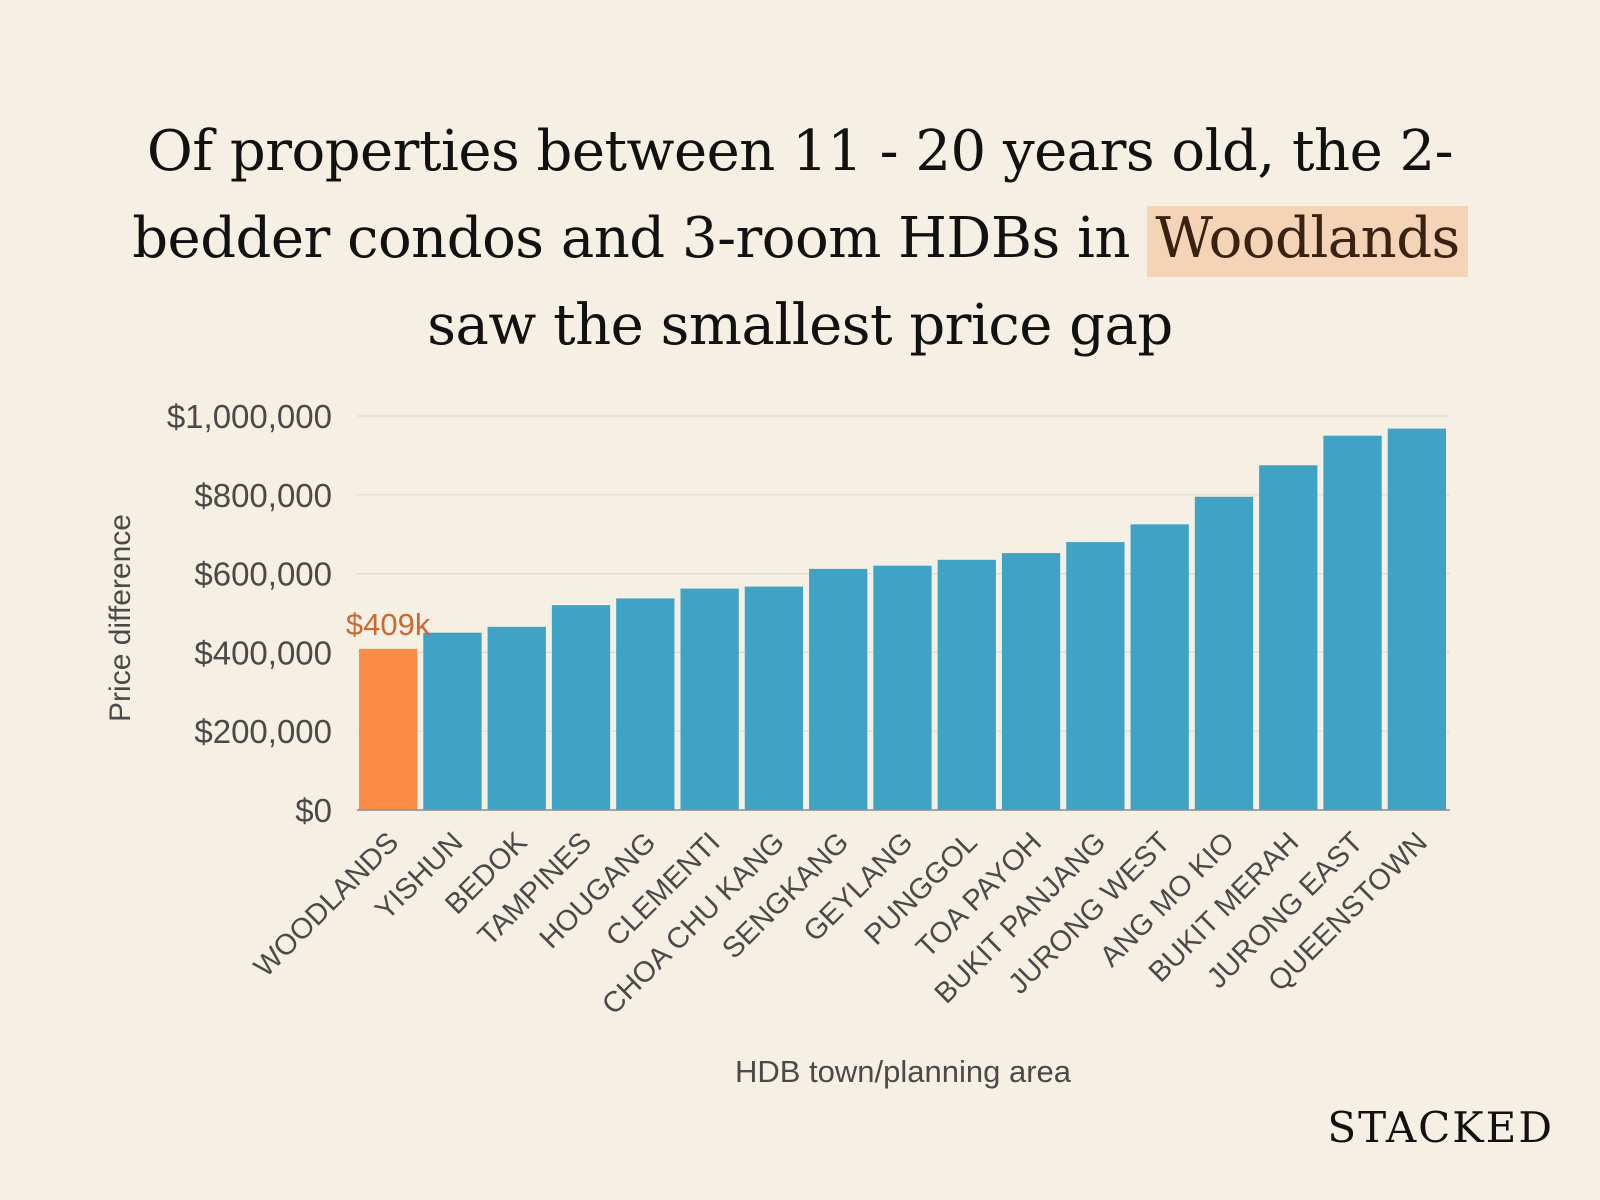  Describe the element at coordinates (645, 704) in the screenshot. I see `bar-hougang` at that location.